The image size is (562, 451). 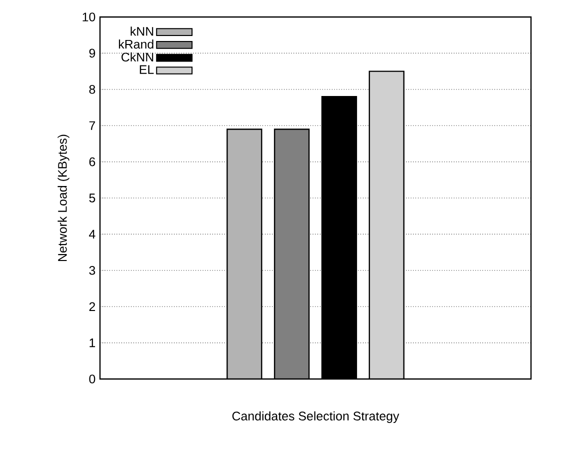 I want to click on x-axis-title: Candidates Selection Strategy, so click(x=316, y=417).